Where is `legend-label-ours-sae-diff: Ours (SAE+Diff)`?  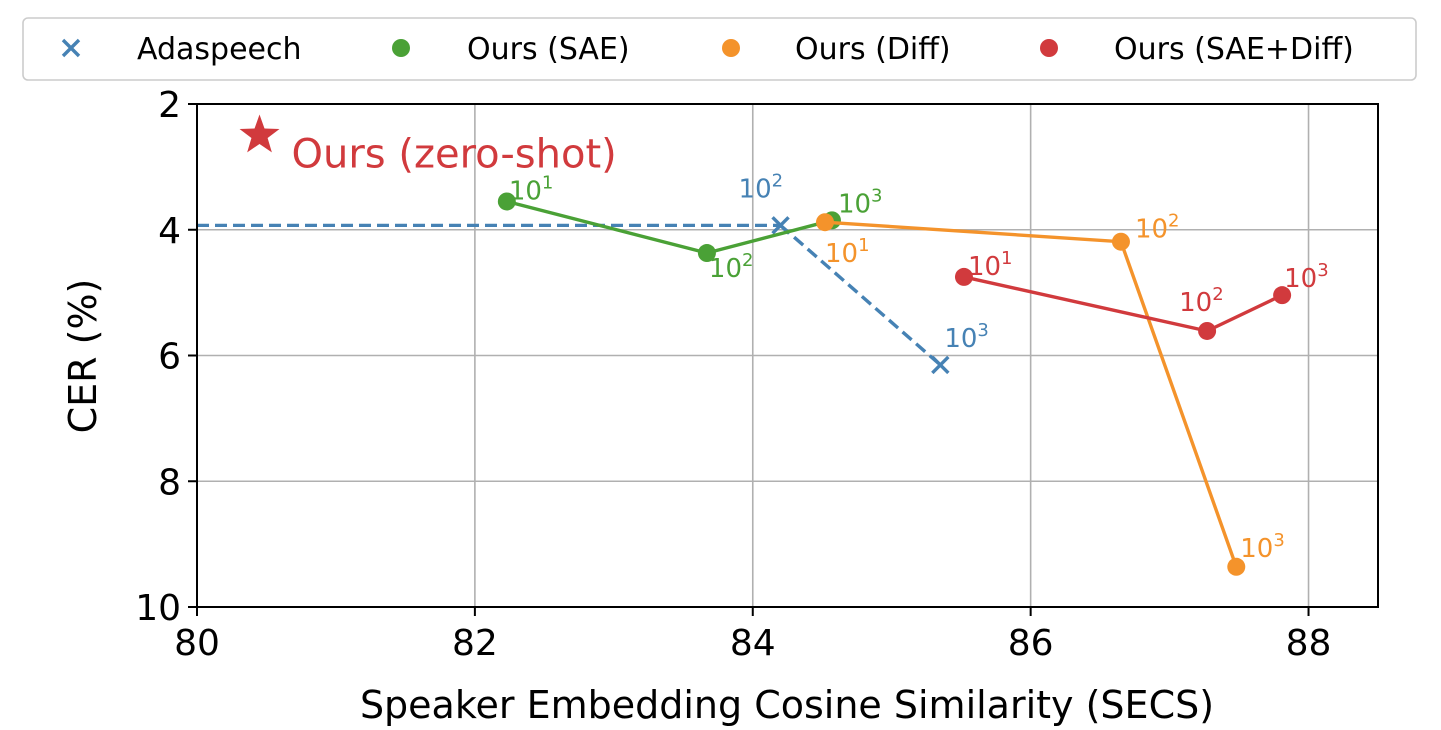 legend-label-ours-sae-diff: Ours (SAE+Diff) is located at coordinates (1234, 49).